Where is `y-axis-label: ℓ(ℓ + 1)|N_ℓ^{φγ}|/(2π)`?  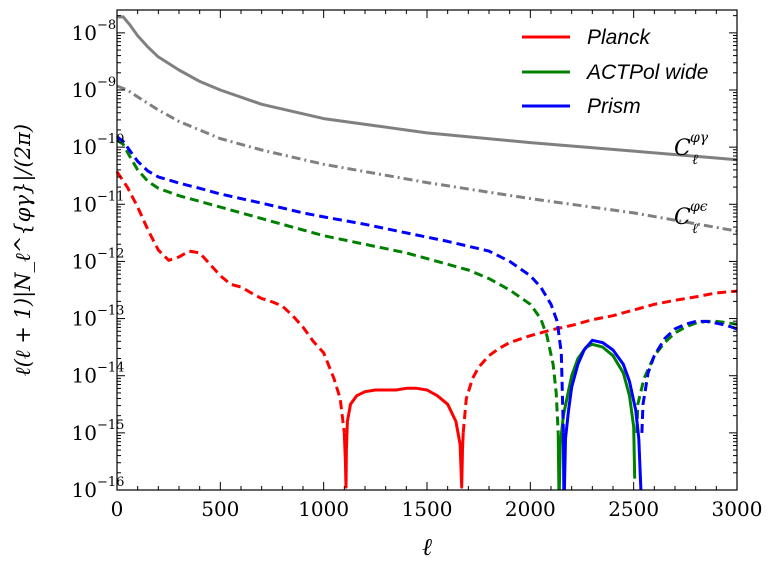 y-axis-label: ℓ(ℓ + 1)|N_ℓ^{φγ}|/(2π) is located at coordinates (23, 250).